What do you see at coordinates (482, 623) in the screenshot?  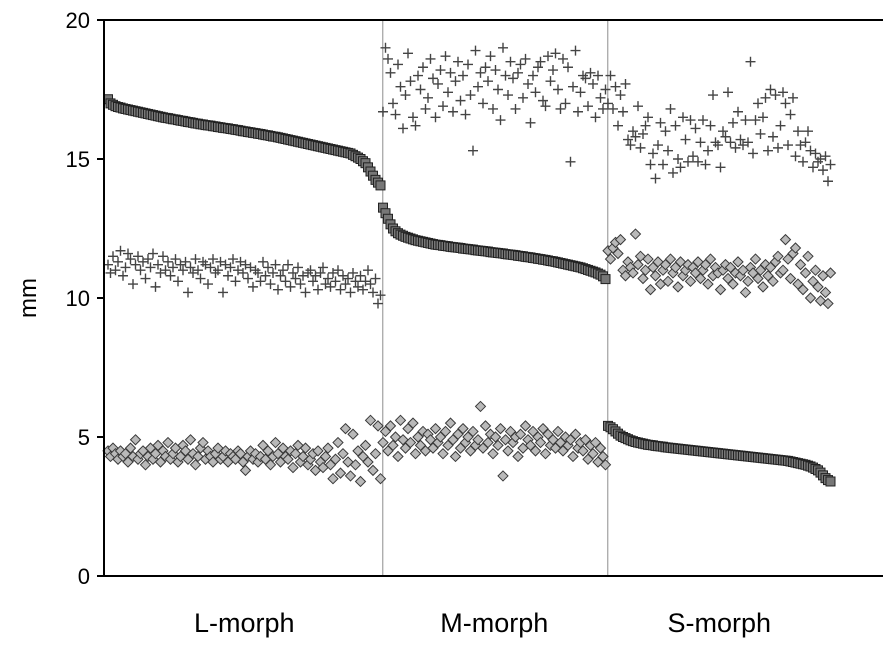 I see `group-labels: L-morph M-morph S-morph` at bounding box center [482, 623].